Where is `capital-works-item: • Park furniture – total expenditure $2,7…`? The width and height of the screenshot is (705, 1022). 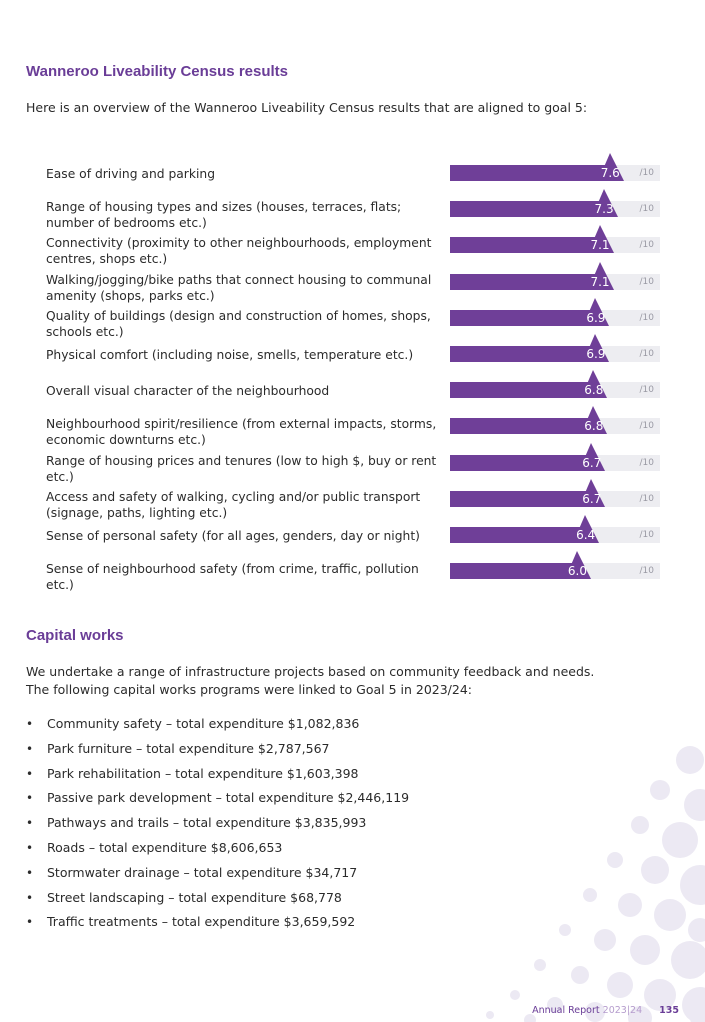 capital-works-item: • Park furniture – total expenditure $2,7… is located at coordinates (204, 749).